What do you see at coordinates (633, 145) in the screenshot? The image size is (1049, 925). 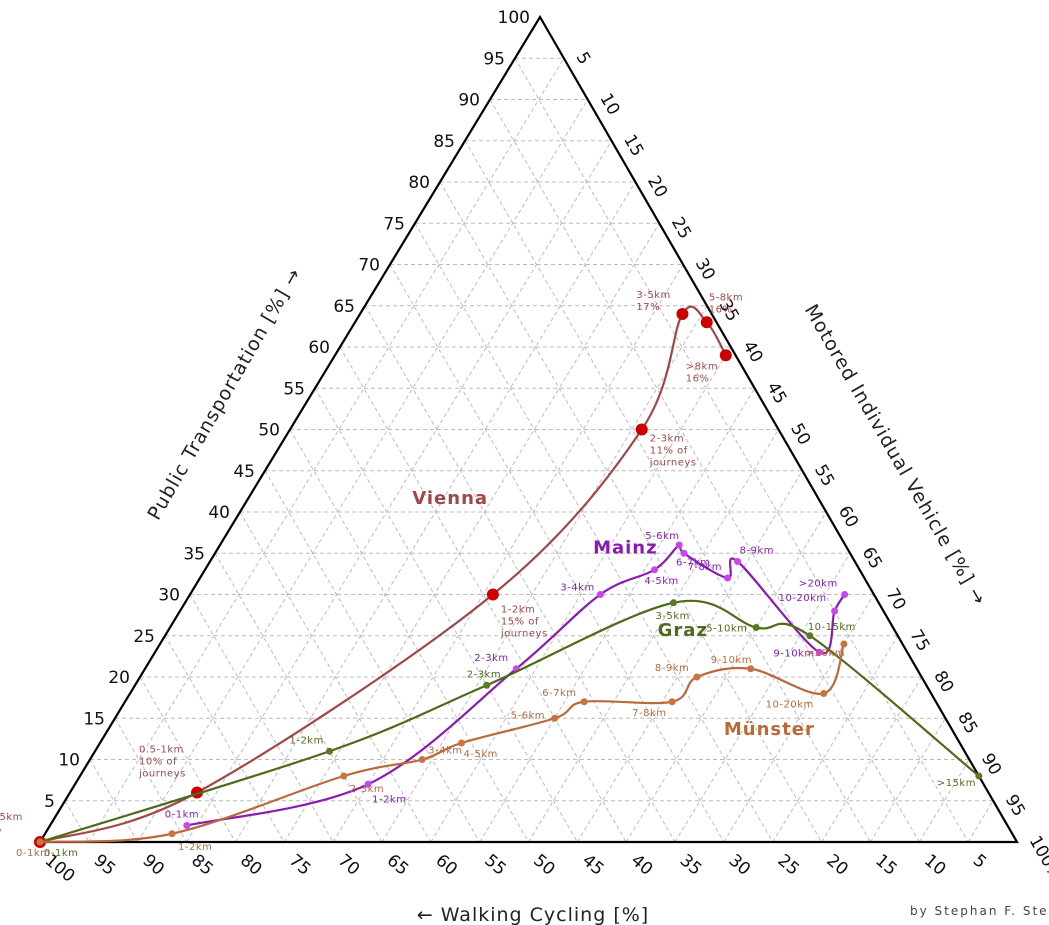 I see `tick-label-motored: 15` at bounding box center [633, 145].